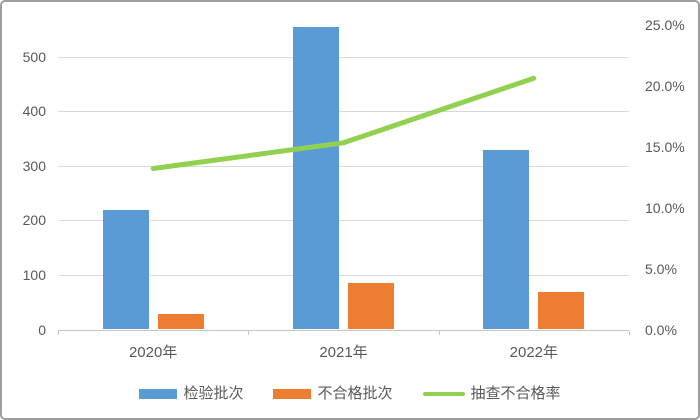 This screenshot has width=700, height=420. I want to click on legend-label: 不合格批次, so click(355, 393).